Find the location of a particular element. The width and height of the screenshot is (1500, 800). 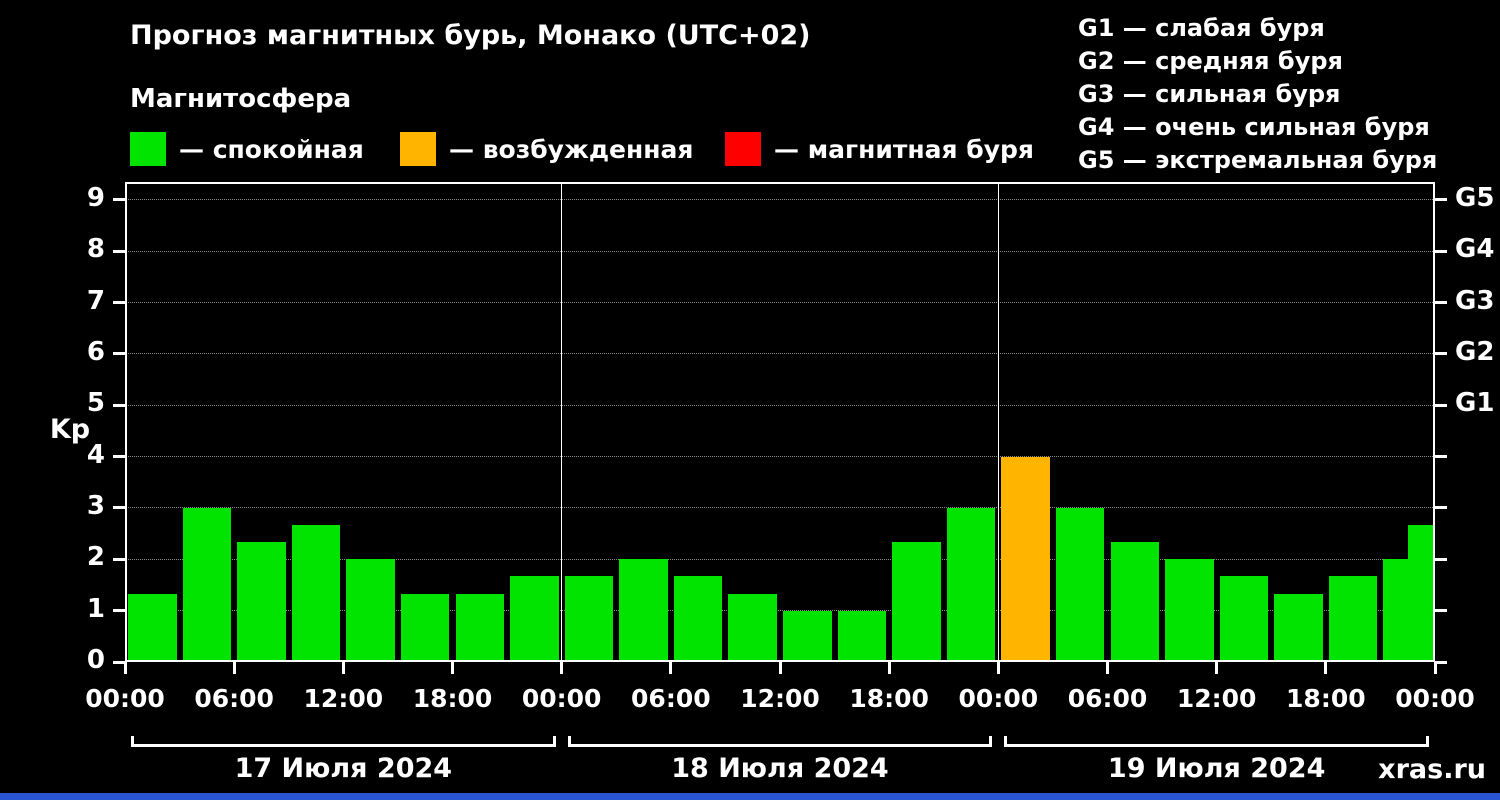

g-axis-label: G2 is located at coordinates (1475, 351).